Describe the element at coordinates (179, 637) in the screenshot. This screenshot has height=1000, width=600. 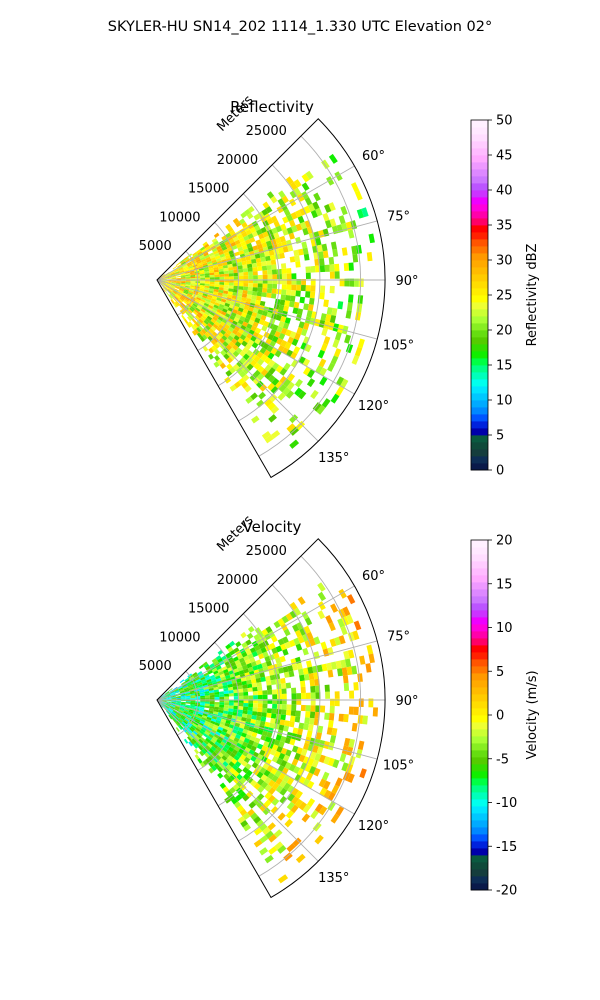
I see `radial-tick-label: 10000` at that location.